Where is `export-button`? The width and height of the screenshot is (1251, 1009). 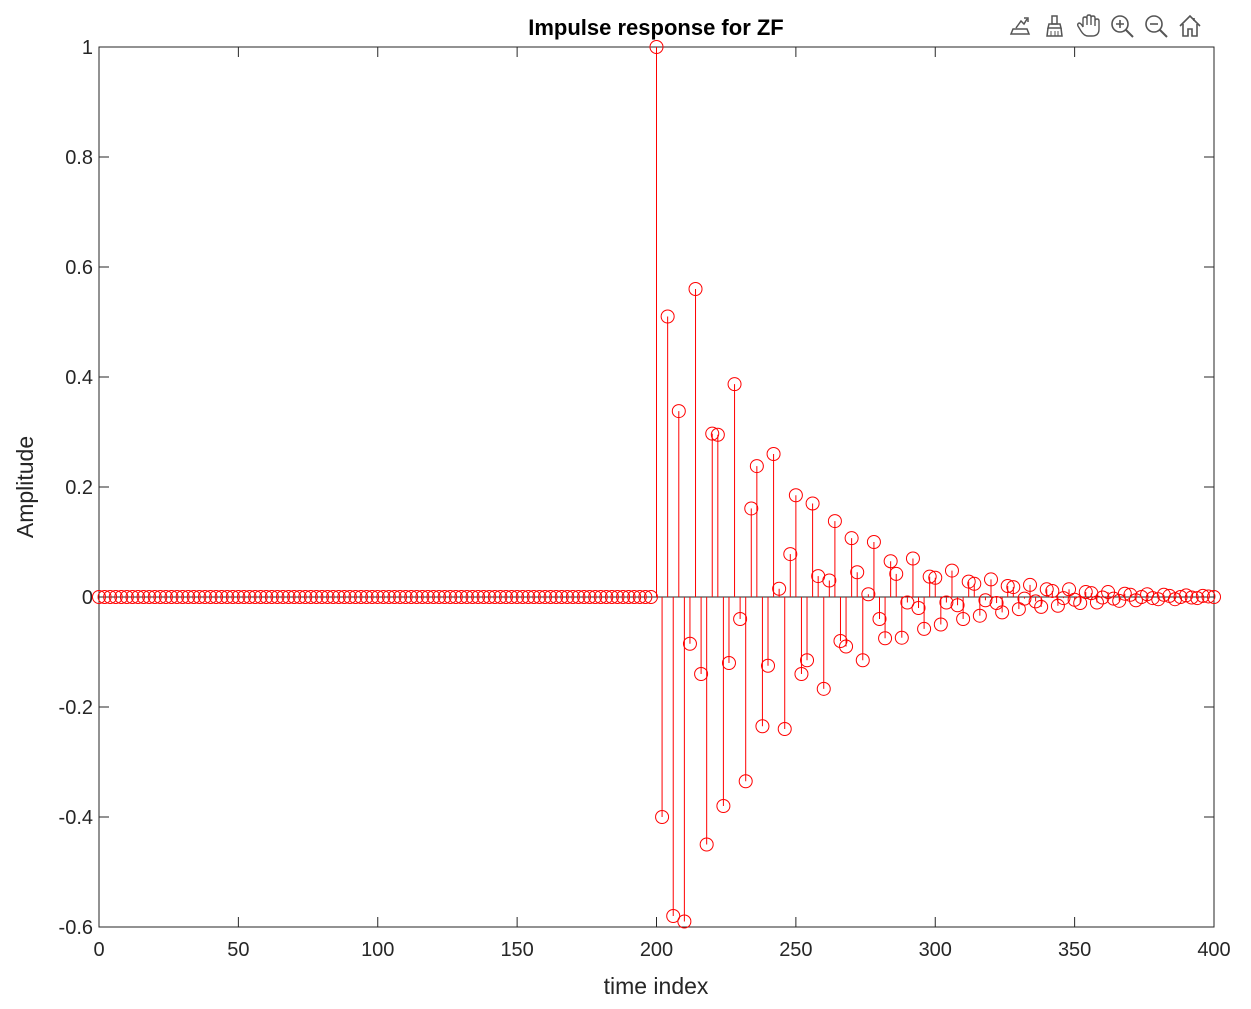
export-button is located at coordinates (1020, 26).